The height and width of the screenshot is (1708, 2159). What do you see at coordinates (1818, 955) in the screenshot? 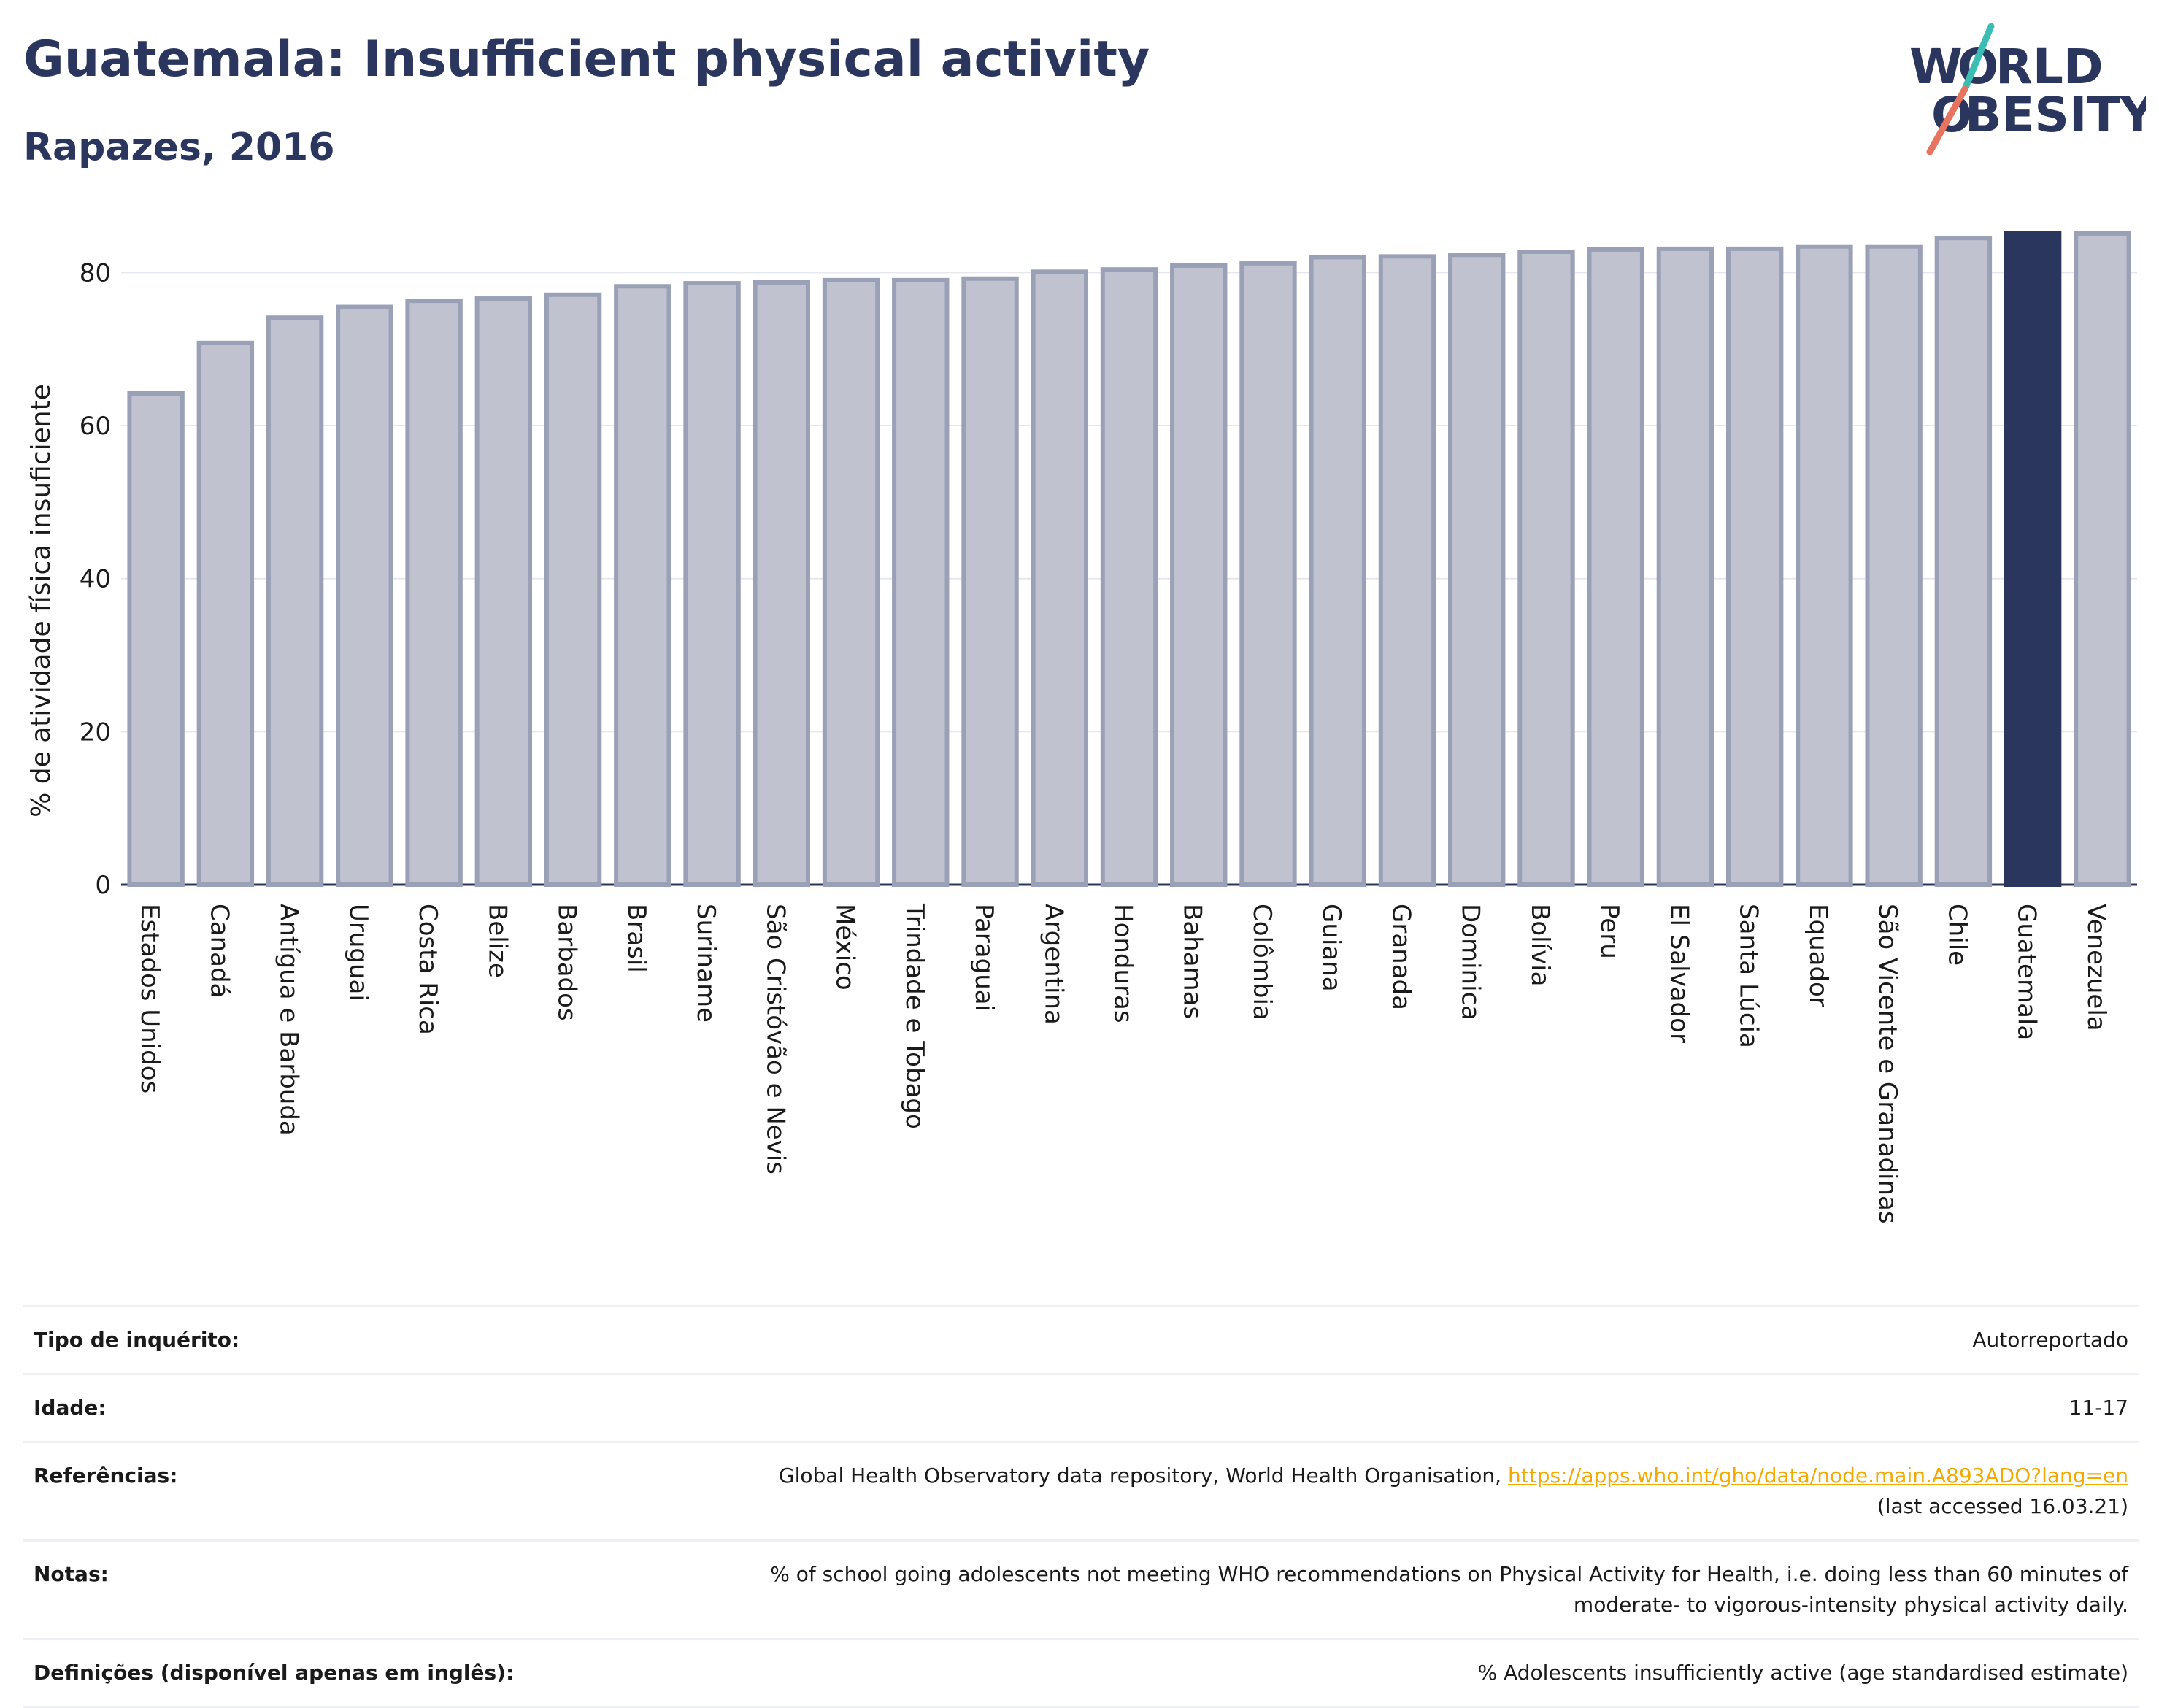
I see `x-tick-label: Equador` at bounding box center [1818, 955].